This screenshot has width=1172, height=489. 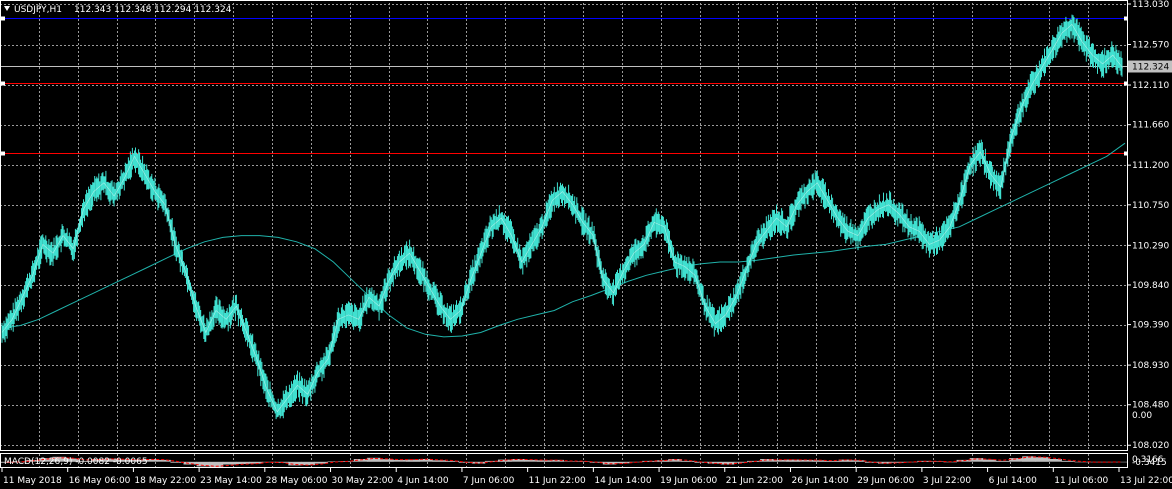 What do you see at coordinates (1150, 66) in the screenshot?
I see `current-price-tag: 112.324` at bounding box center [1150, 66].